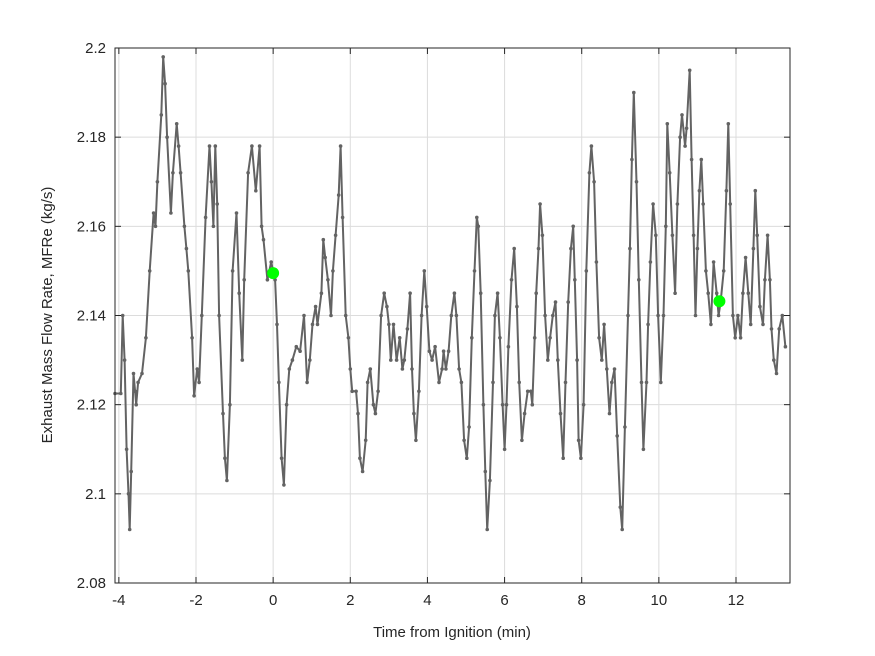  What do you see at coordinates (273, 600) in the screenshot?
I see `x-tick-label: 0` at bounding box center [273, 600].